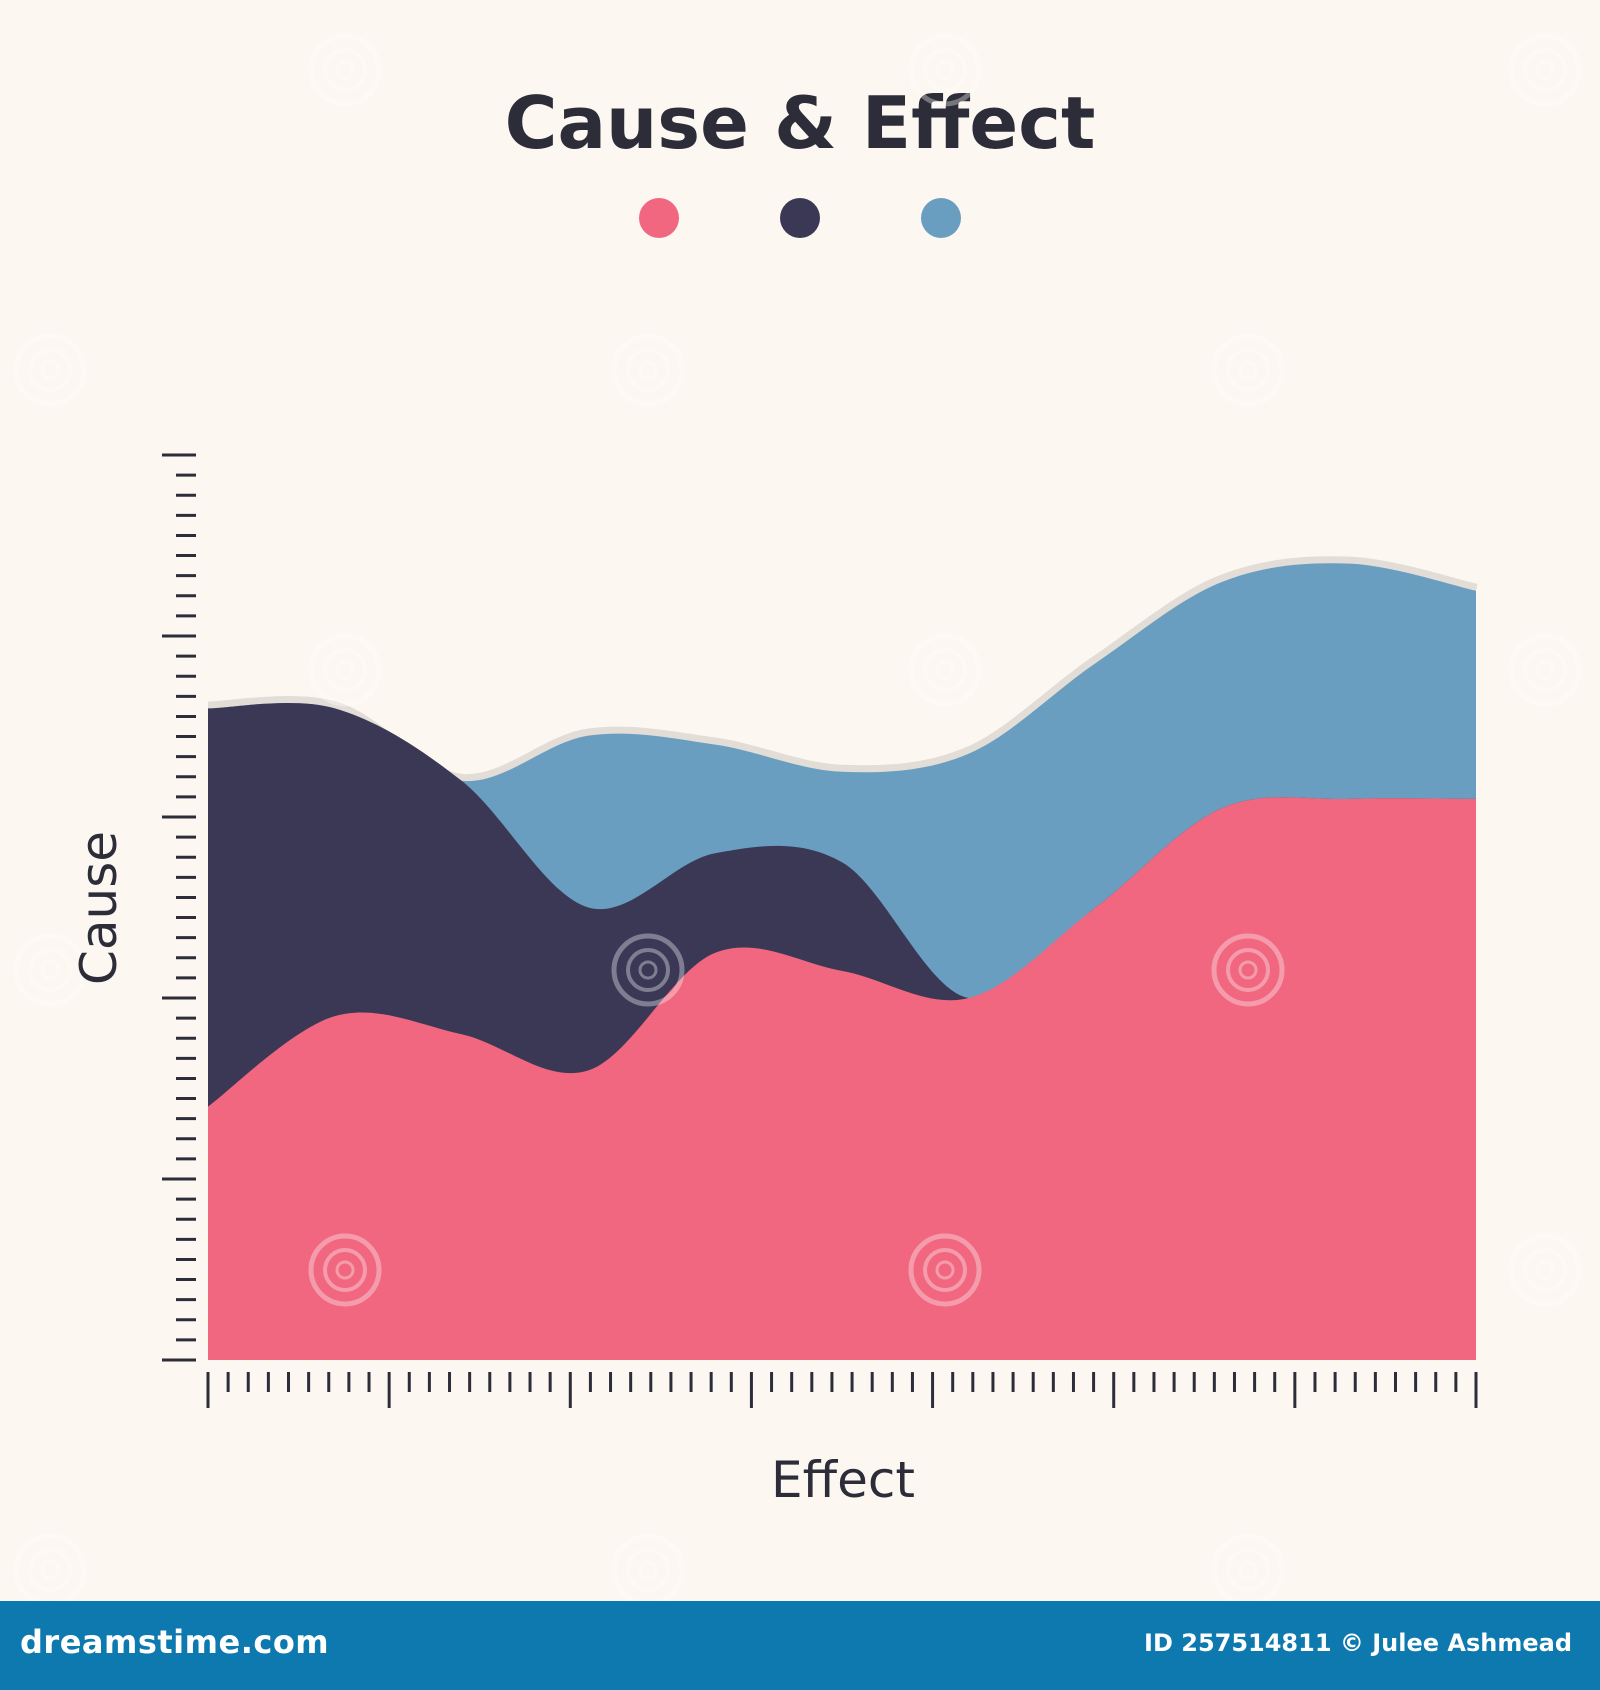 The height and width of the screenshot is (1690, 1600). I want to click on footer-brand: dreamstime.com, so click(175, 1642).